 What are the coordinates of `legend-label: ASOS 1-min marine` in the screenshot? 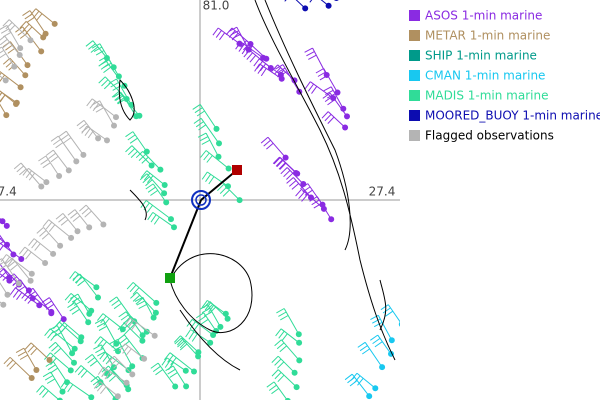 It's located at (483, 16).